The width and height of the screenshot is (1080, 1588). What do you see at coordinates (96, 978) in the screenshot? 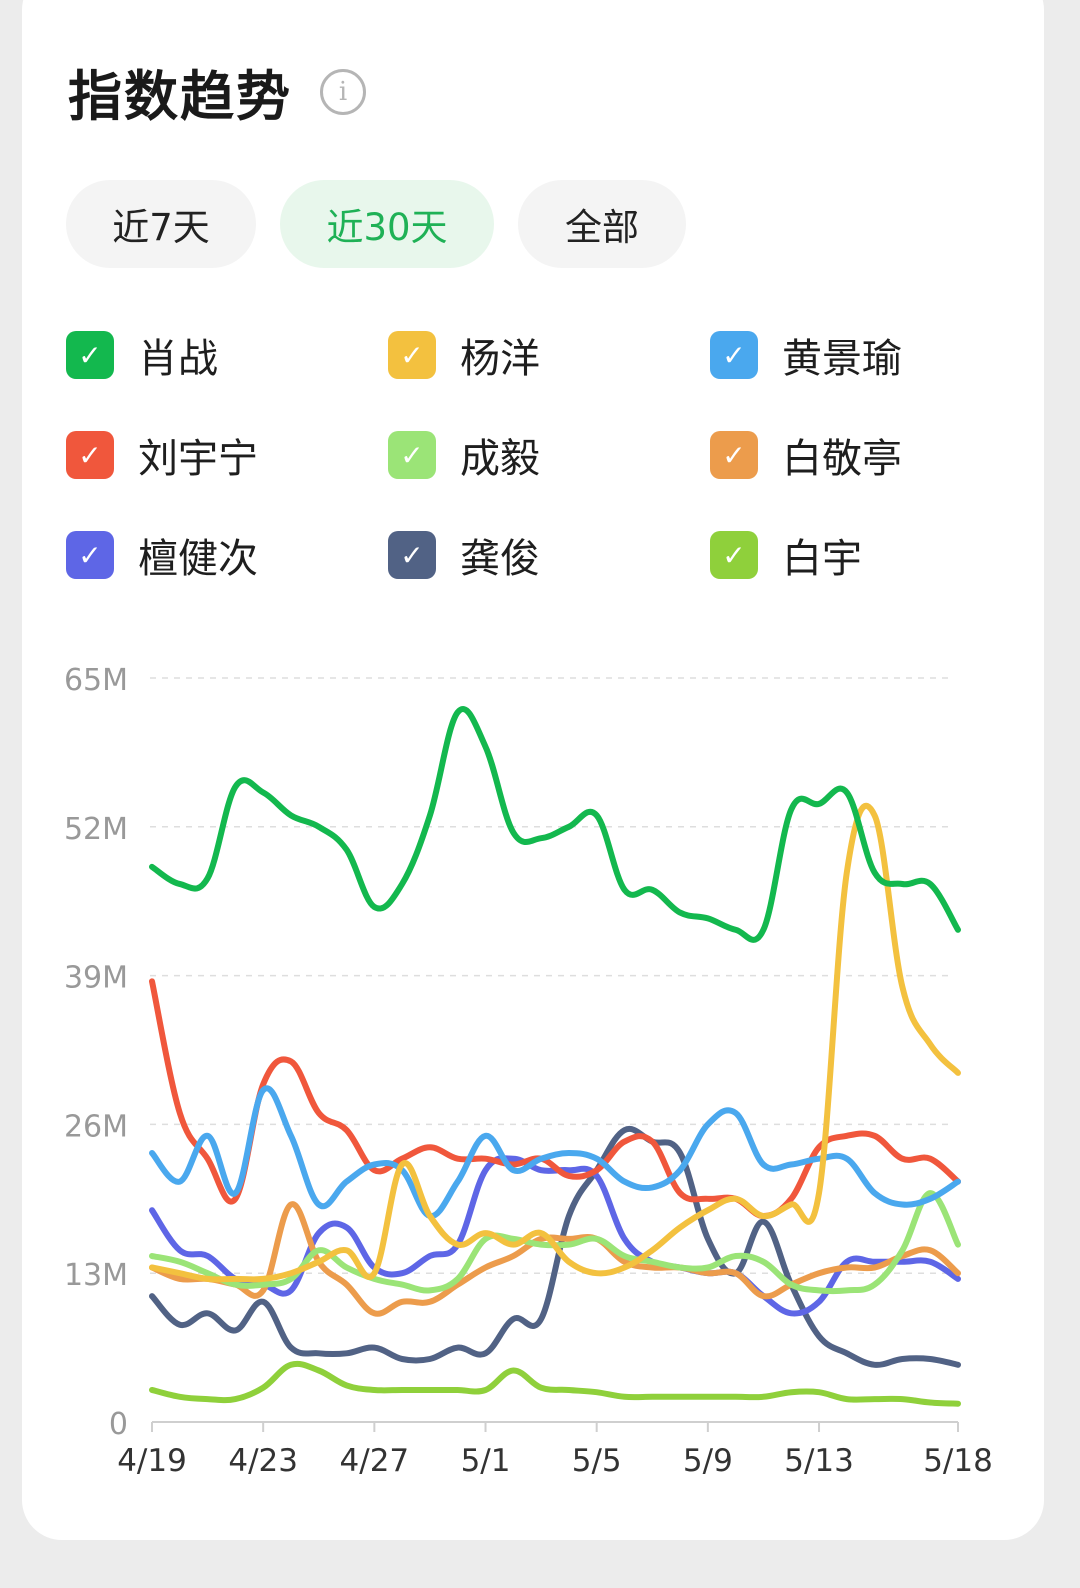
I see `y-tick-label: 39M` at bounding box center [96, 978].